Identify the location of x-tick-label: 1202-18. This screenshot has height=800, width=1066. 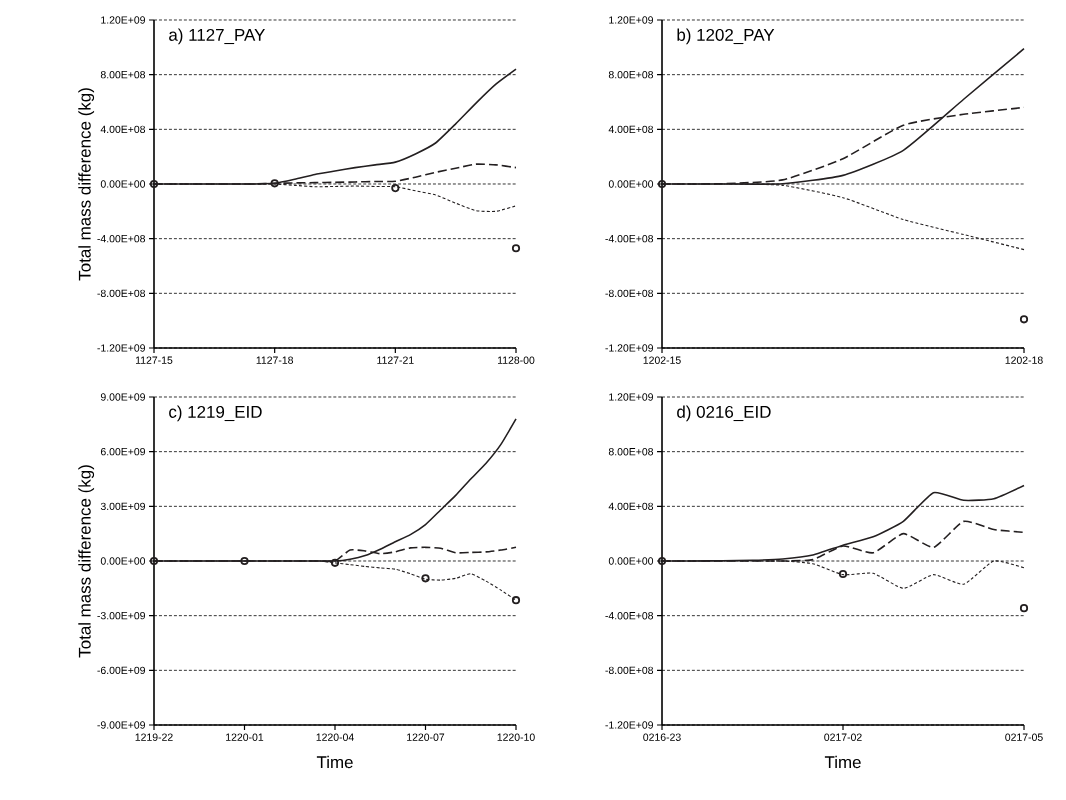
(1024, 360).